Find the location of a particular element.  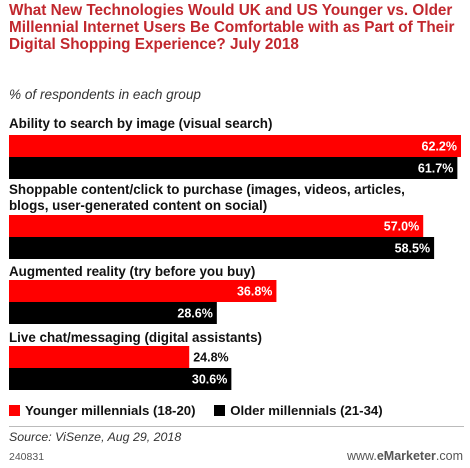

chart-id: 240831 is located at coordinates (27, 457).